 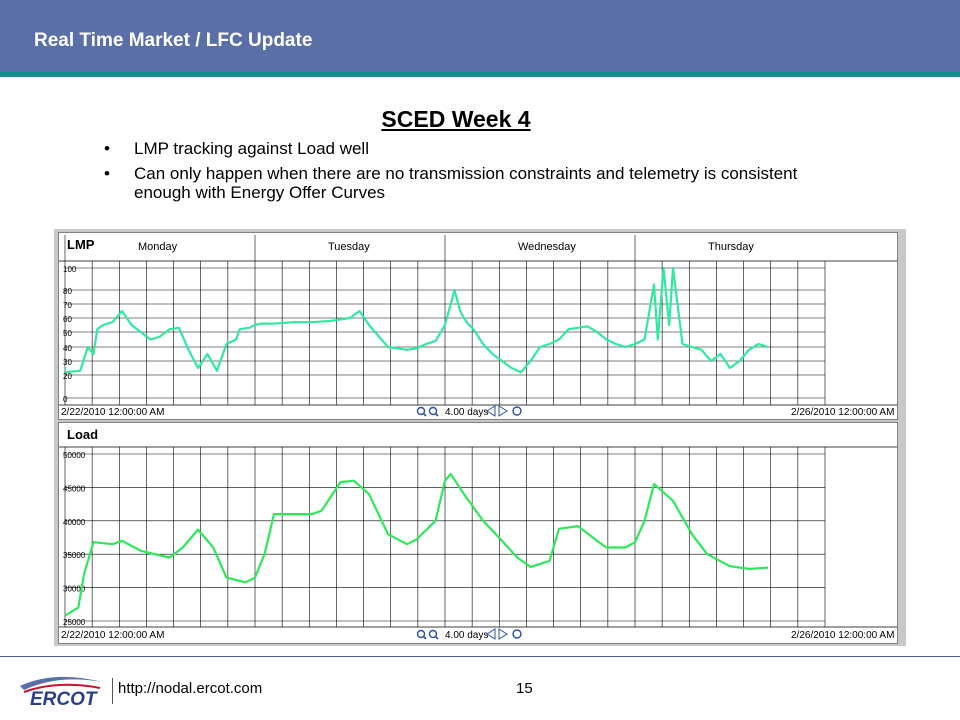 I want to click on header-rule, so click(x=480, y=74).